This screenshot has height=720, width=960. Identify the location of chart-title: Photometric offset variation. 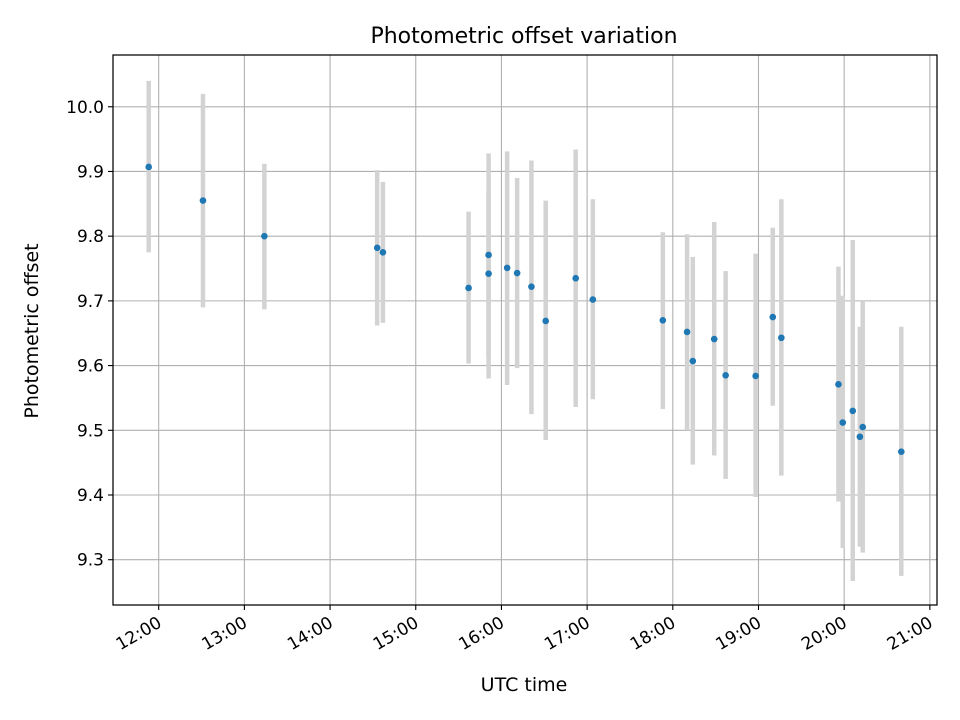
(523, 36).